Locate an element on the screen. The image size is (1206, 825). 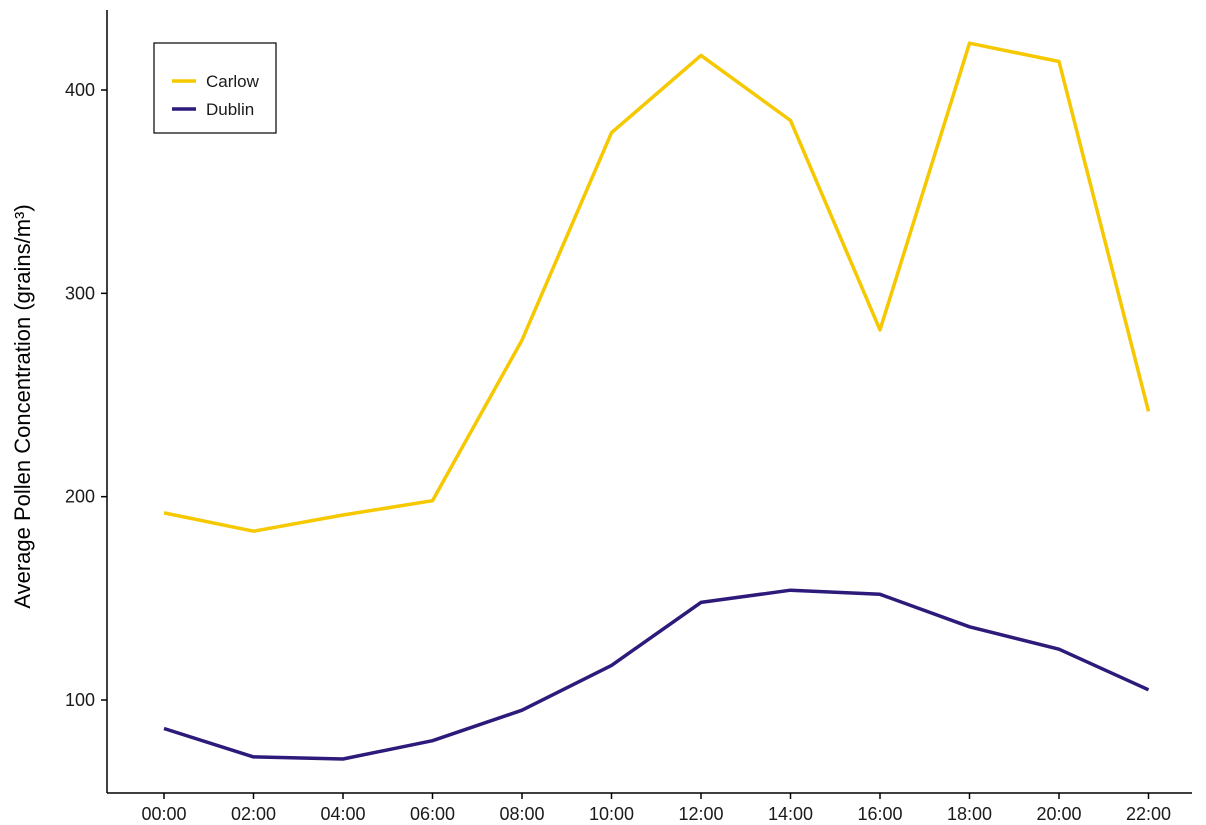
y-tick-label: 300 is located at coordinates (80, 293).